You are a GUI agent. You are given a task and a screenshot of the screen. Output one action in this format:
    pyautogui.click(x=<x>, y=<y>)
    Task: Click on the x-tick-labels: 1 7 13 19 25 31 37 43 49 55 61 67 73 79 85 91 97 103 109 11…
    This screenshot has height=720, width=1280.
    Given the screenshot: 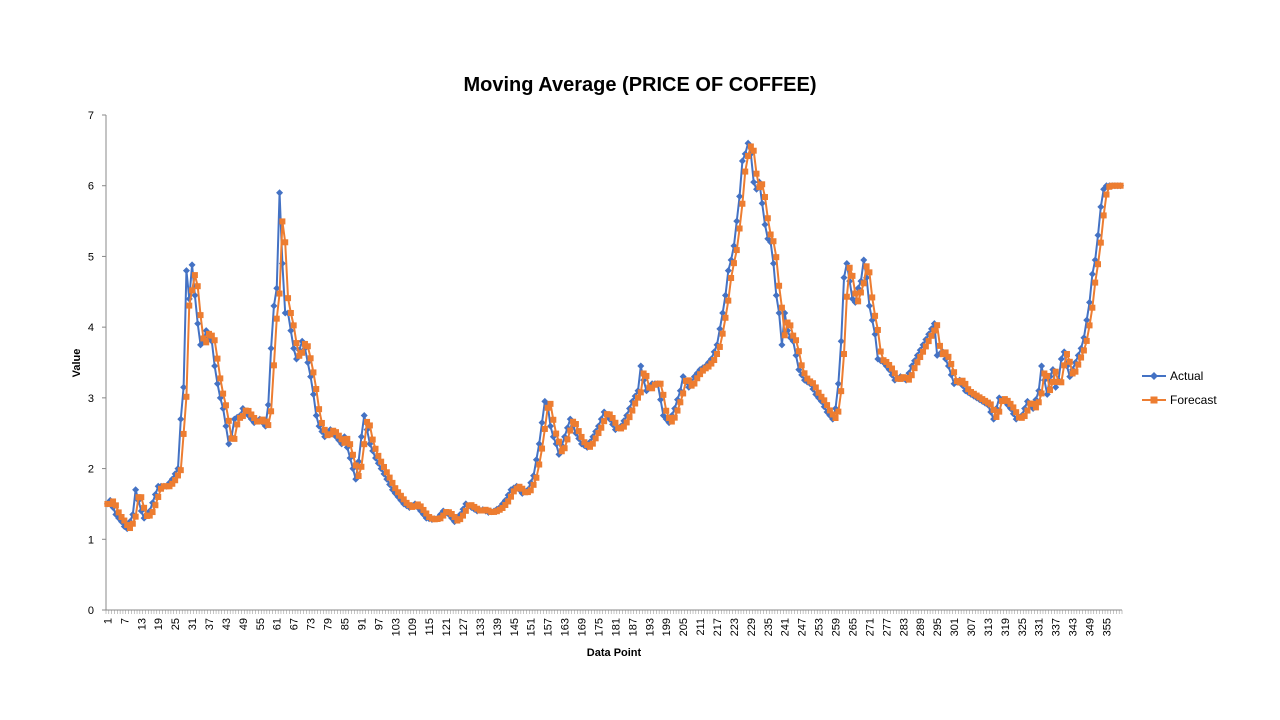 What is the action you would take?
    pyautogui.click(x=612, y=623)
    